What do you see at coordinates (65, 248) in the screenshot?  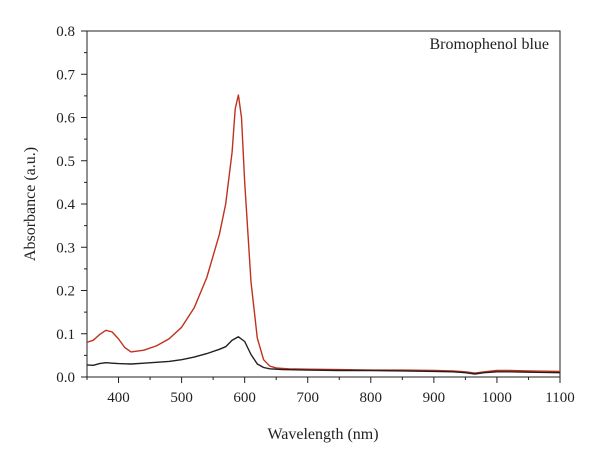 I see `y-tick-label: 0.3` at bounding box center [65, 248].